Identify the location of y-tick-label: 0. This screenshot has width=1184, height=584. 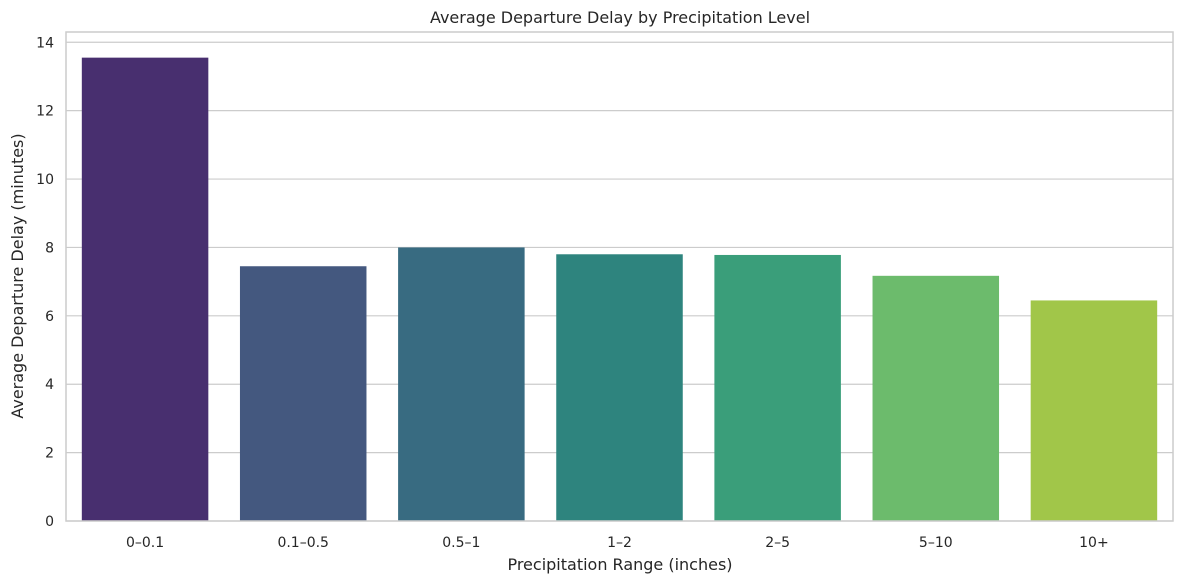
(49, 522).